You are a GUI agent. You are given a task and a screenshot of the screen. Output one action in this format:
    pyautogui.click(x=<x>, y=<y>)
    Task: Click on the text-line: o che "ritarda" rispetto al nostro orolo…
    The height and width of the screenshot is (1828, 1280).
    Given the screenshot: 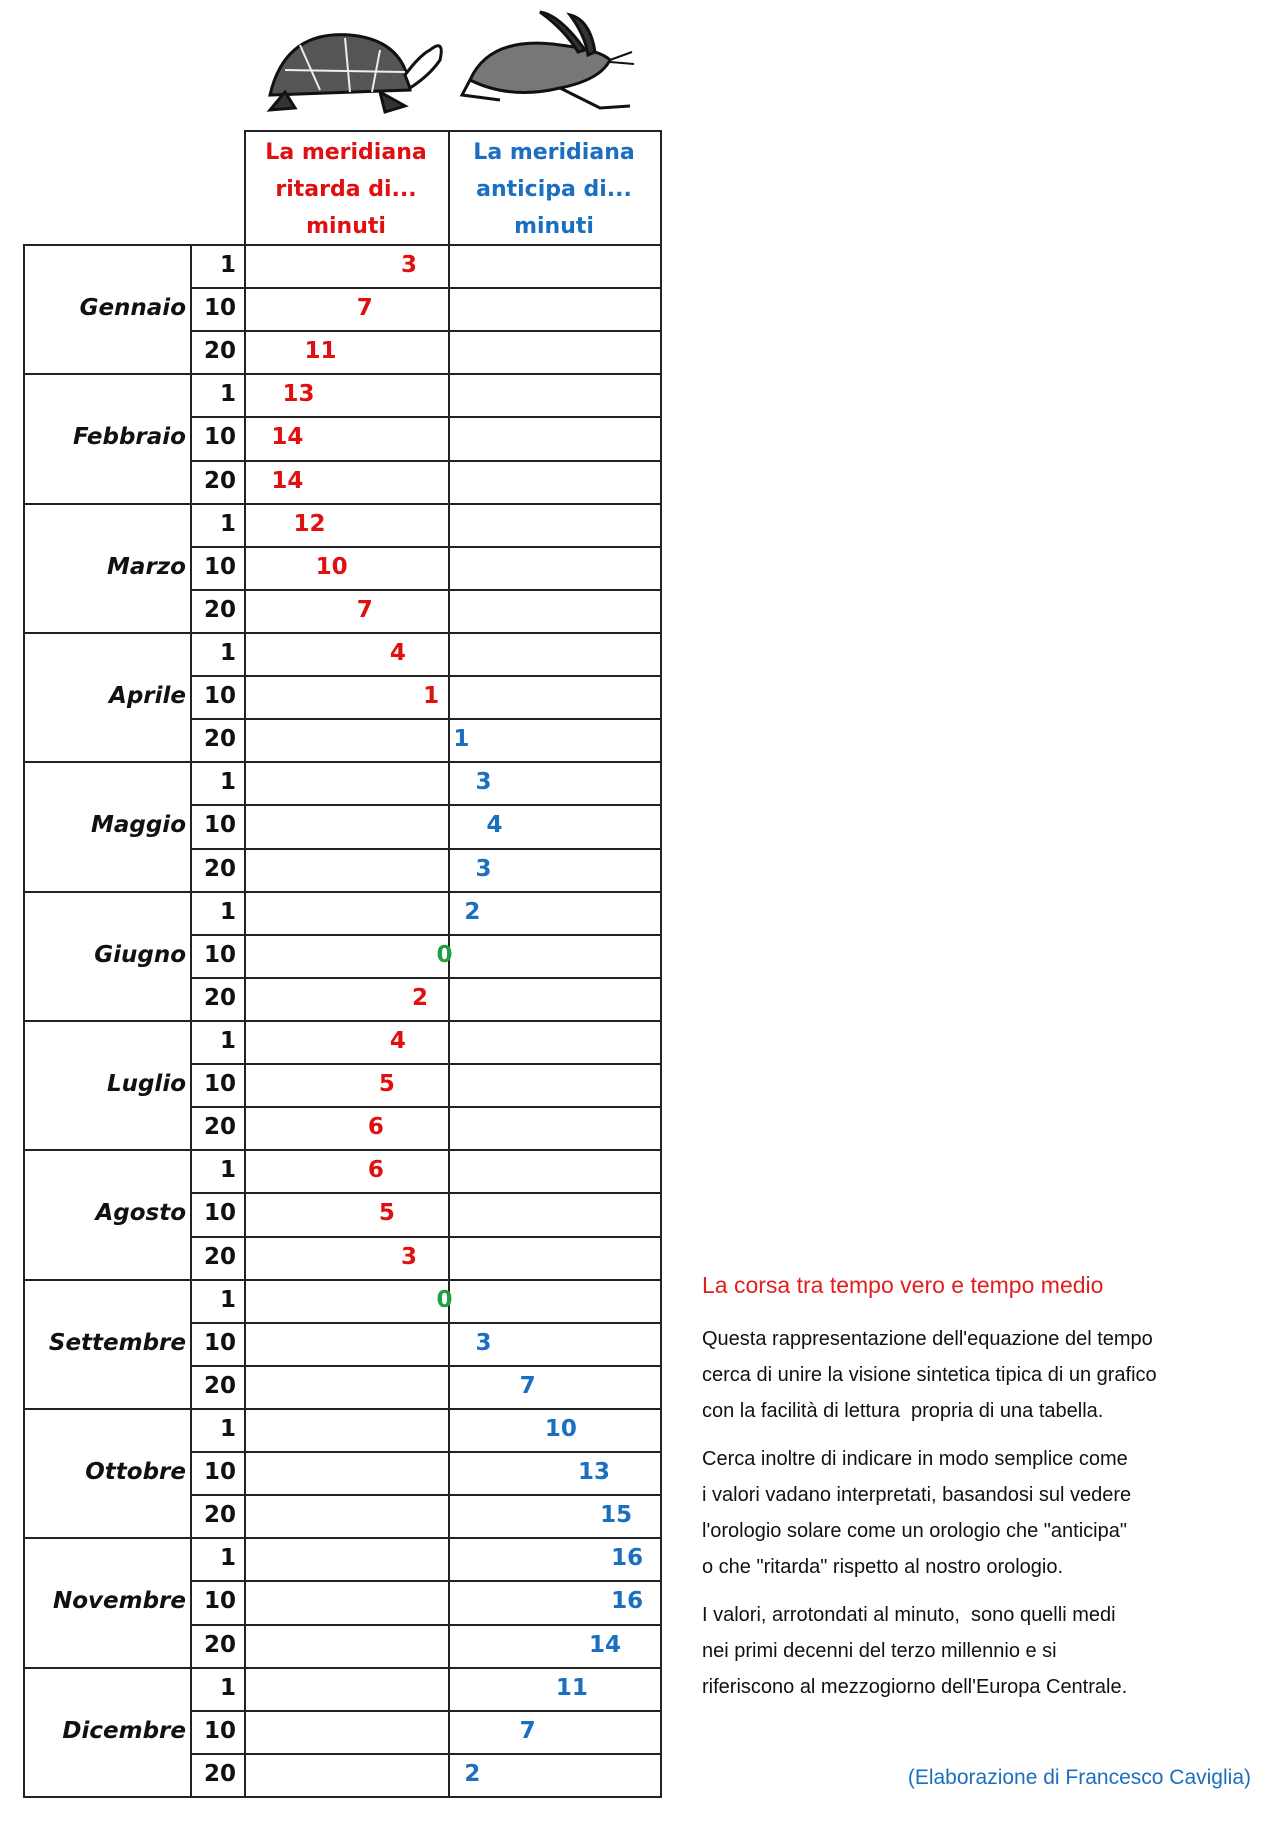 What is the action you would take?
    pyautogui.click(x=883, y=1567)
    